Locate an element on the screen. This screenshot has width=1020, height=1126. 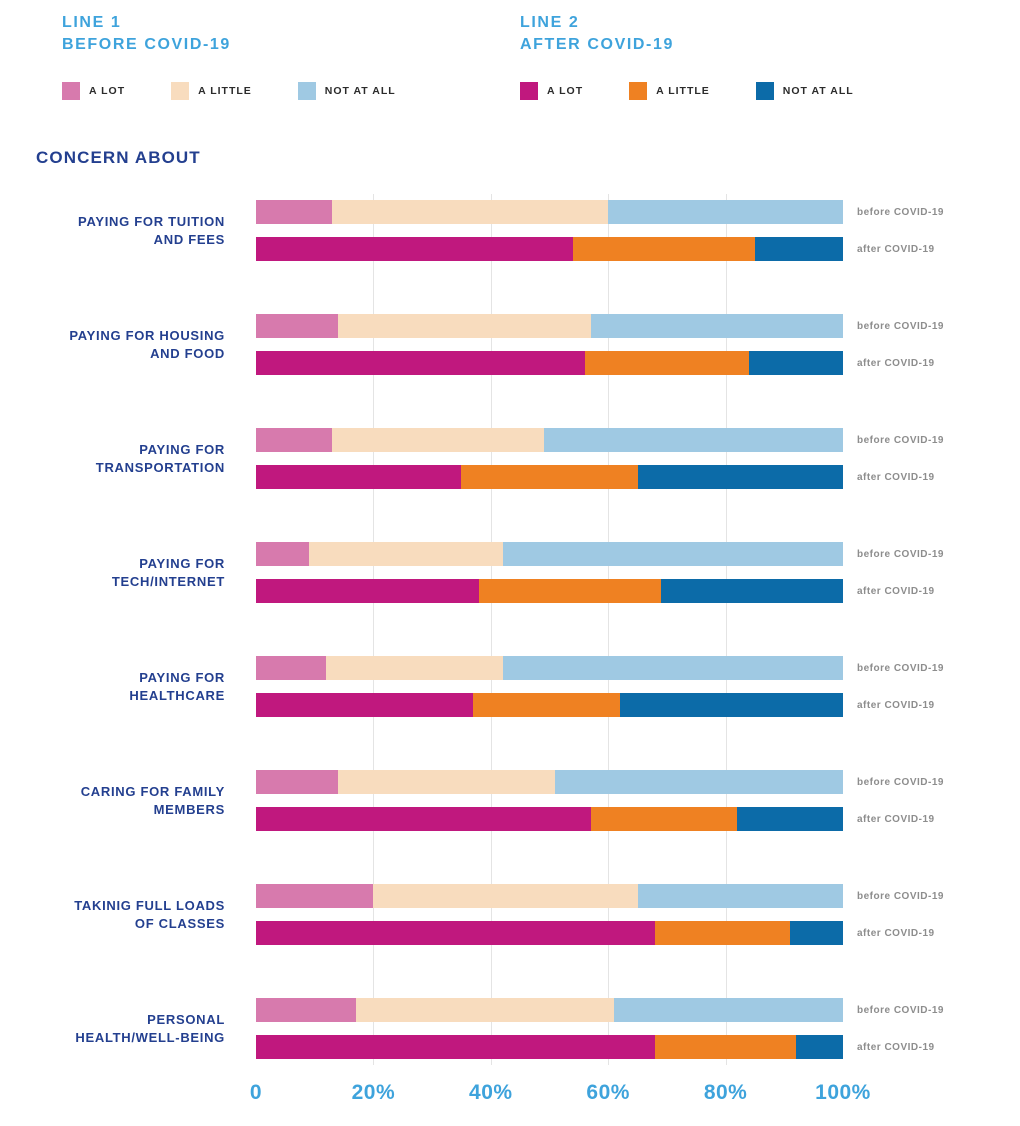
legend-label: A LITTLE is located at coordinates (683, 91).